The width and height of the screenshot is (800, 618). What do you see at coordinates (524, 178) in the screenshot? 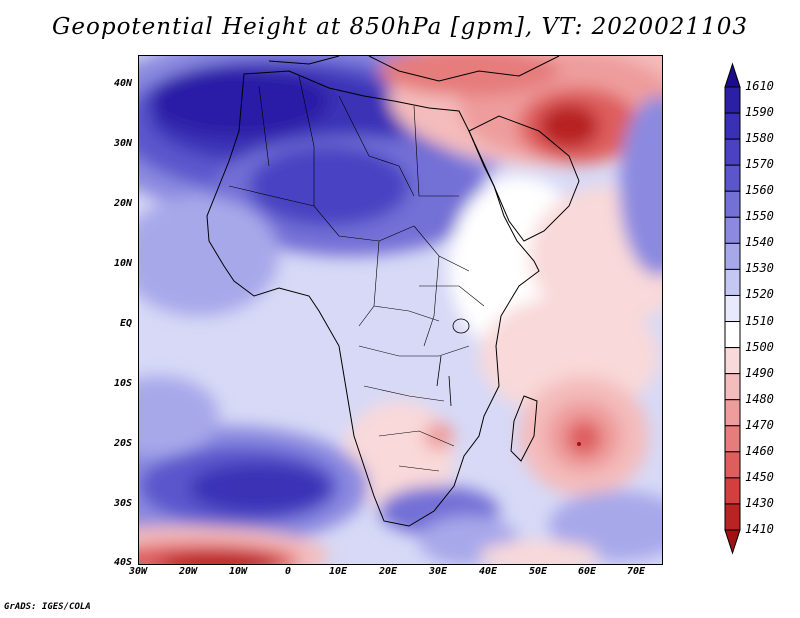
I see `arabia-coastline` at bounding box center [524, 178].